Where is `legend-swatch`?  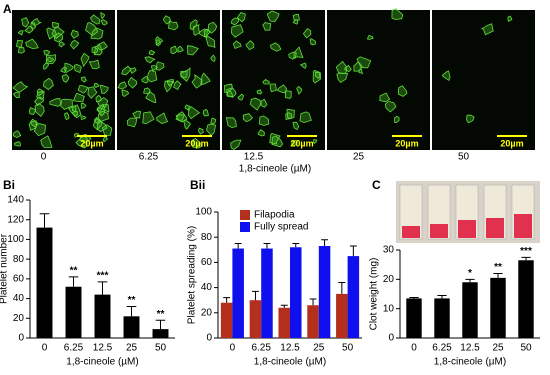
legend-swatch is located at coordinates (245, 227).